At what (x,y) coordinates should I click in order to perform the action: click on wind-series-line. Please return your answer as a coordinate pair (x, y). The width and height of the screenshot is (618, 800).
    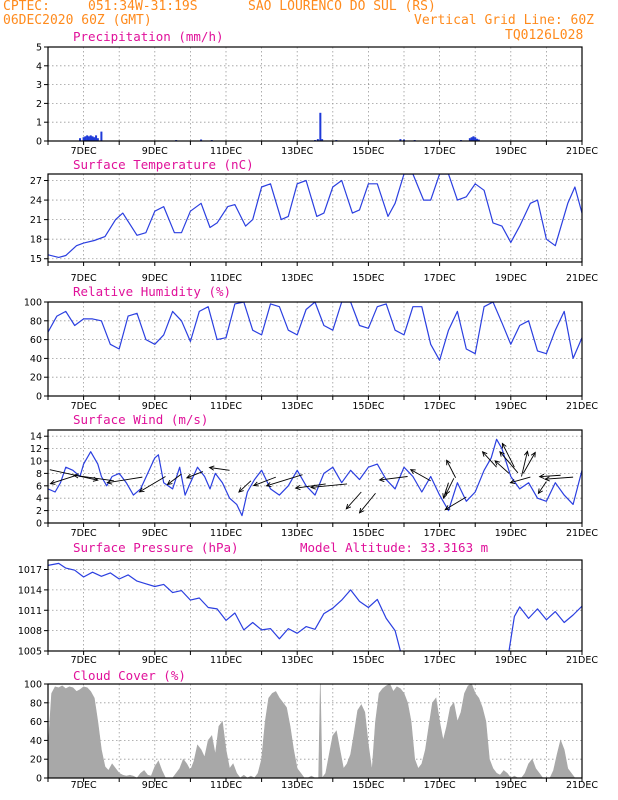
    Looking at the image, I should click on (315, 477).